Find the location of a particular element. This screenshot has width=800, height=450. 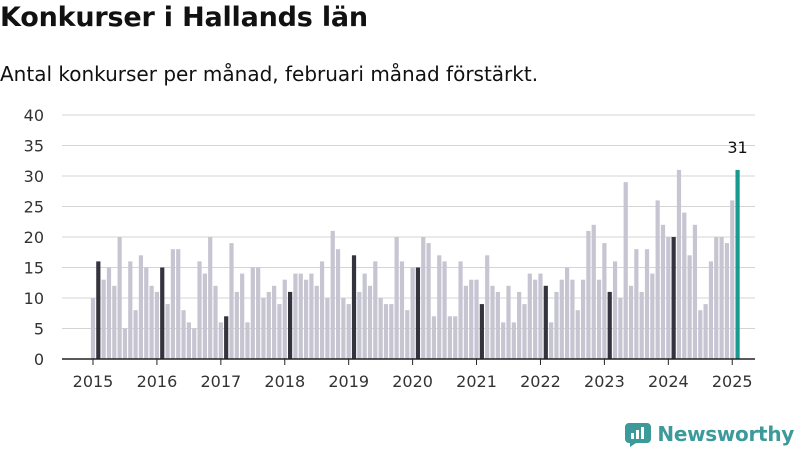

x-tick-label: 2018 is located at coordinates (284, 381).